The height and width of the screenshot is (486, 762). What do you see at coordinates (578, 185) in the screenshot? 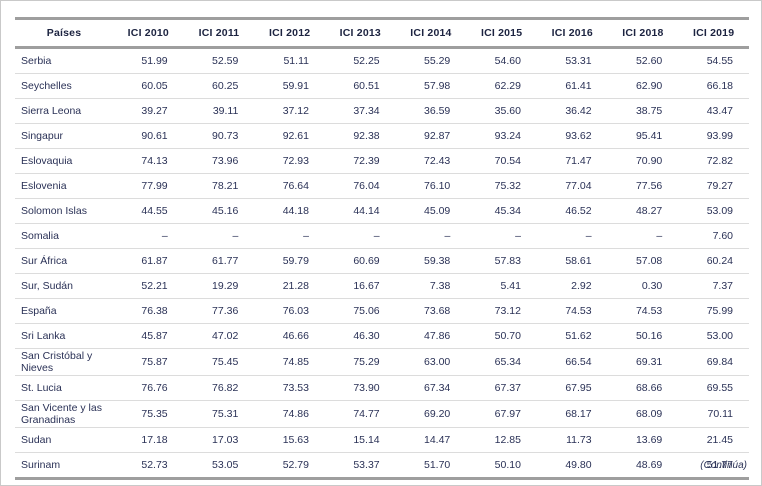
I see `value-cell: 77.04` at bounding box center [578, 185].